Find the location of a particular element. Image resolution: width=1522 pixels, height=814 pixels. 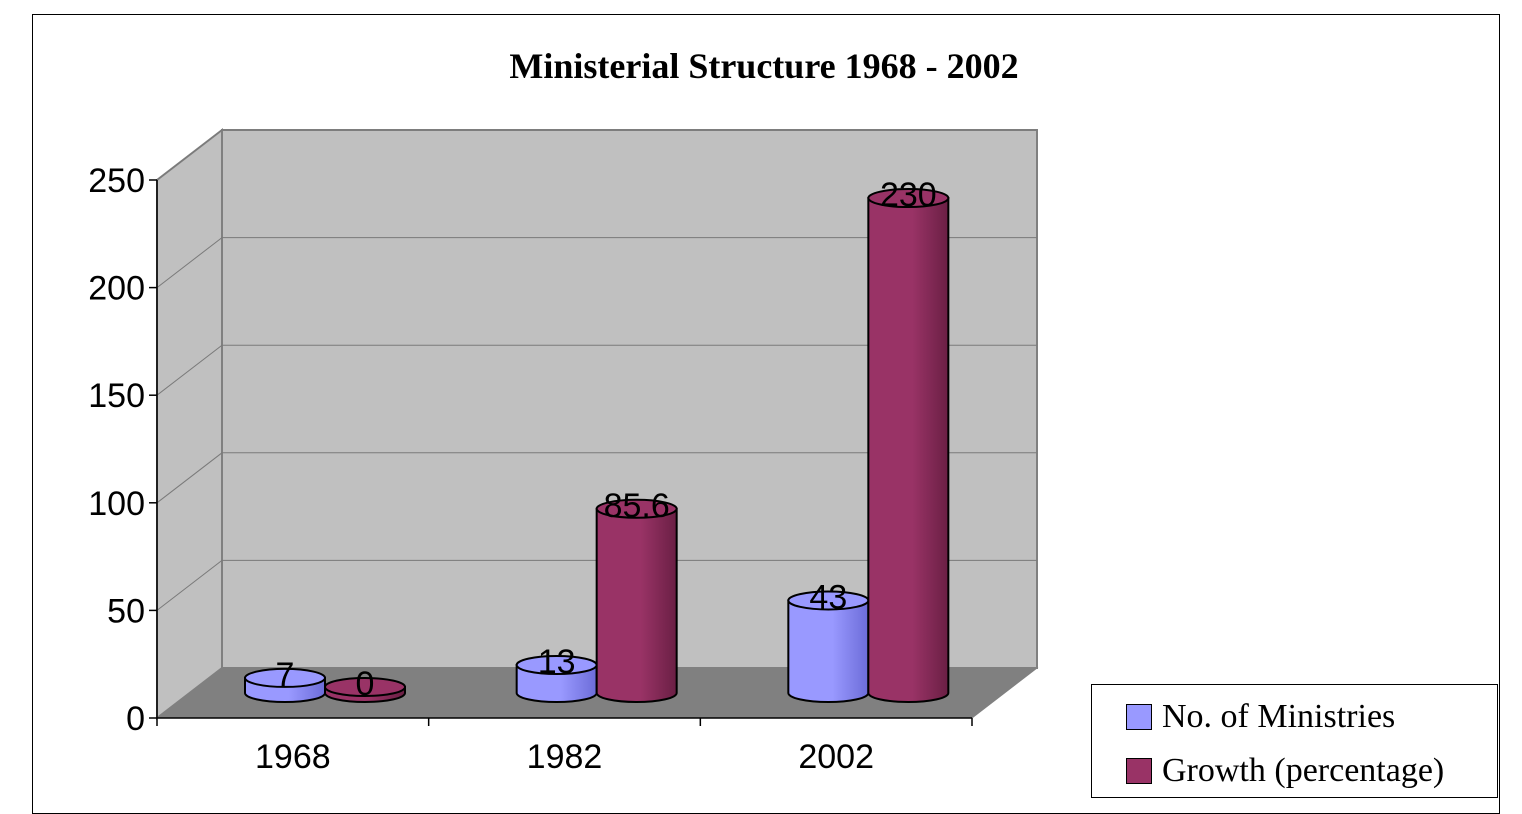

y-tick-label: 150 is located at coordinates (116, 396).